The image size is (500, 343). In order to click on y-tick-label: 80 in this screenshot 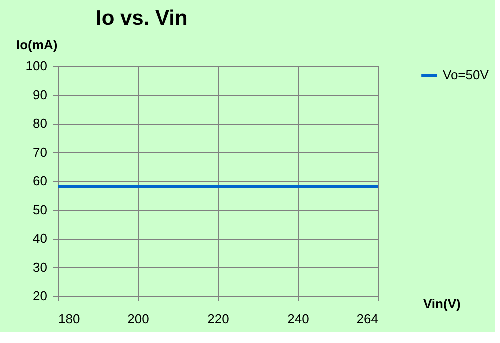, I will do `click(40, 123)`.